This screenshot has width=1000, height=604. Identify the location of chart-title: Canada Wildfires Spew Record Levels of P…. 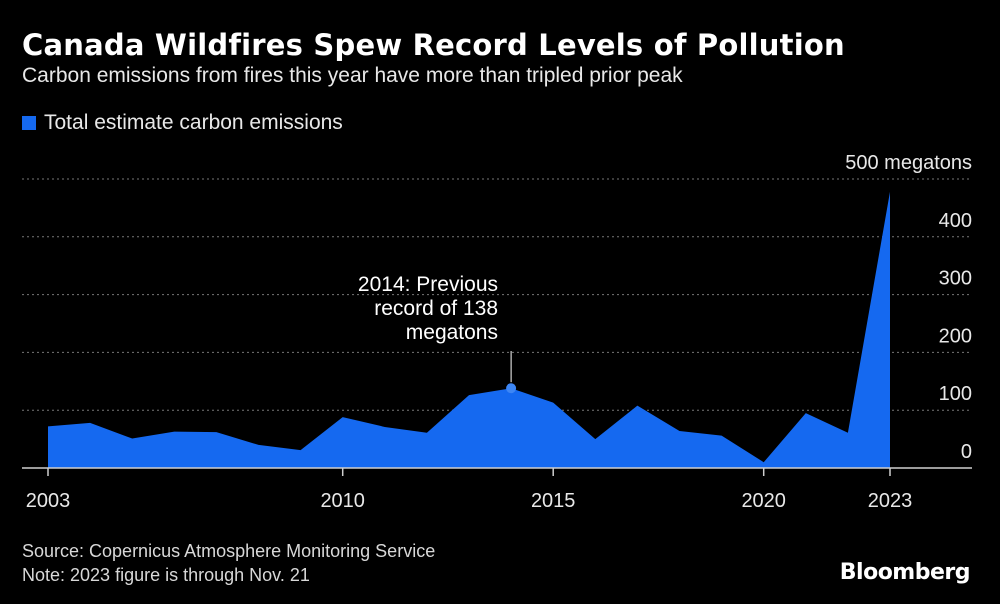
(433, 45).